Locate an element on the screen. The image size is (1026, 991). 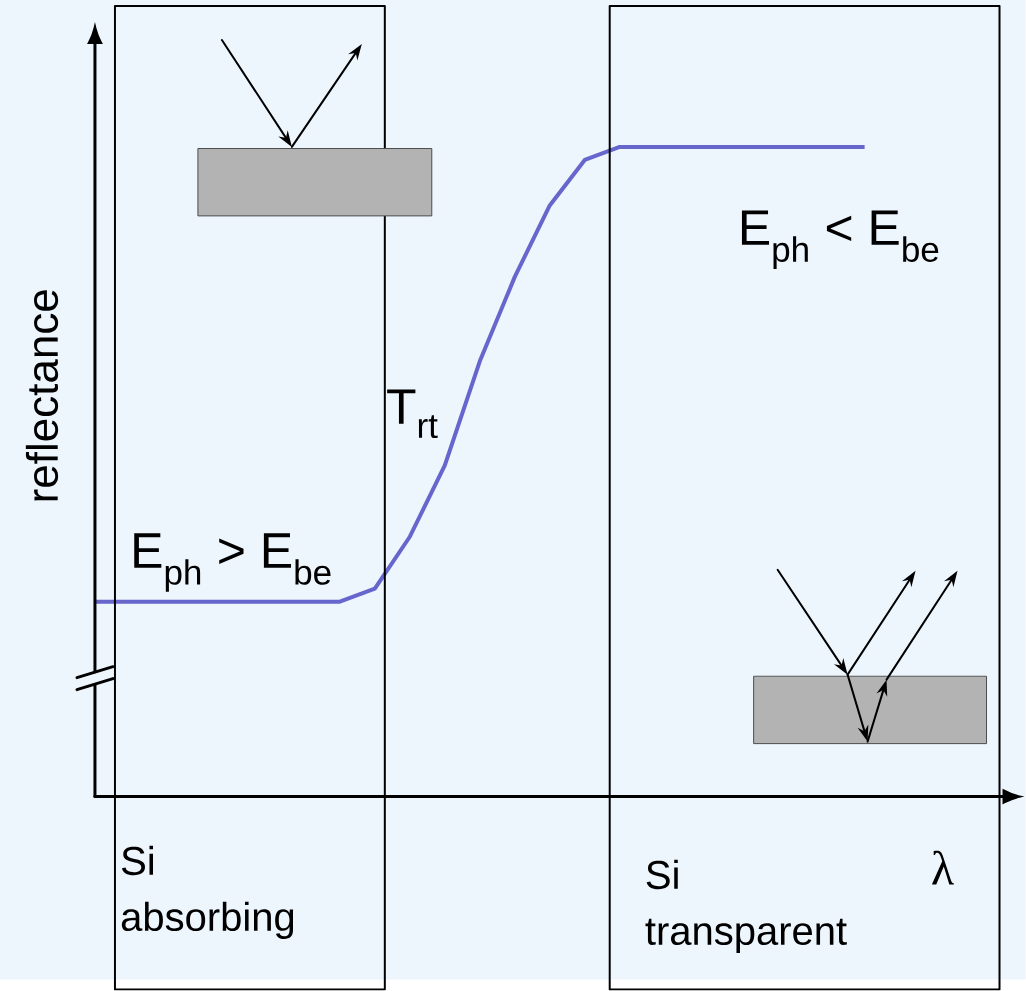
text: Si absorbing is located at coordinates (207, 893).